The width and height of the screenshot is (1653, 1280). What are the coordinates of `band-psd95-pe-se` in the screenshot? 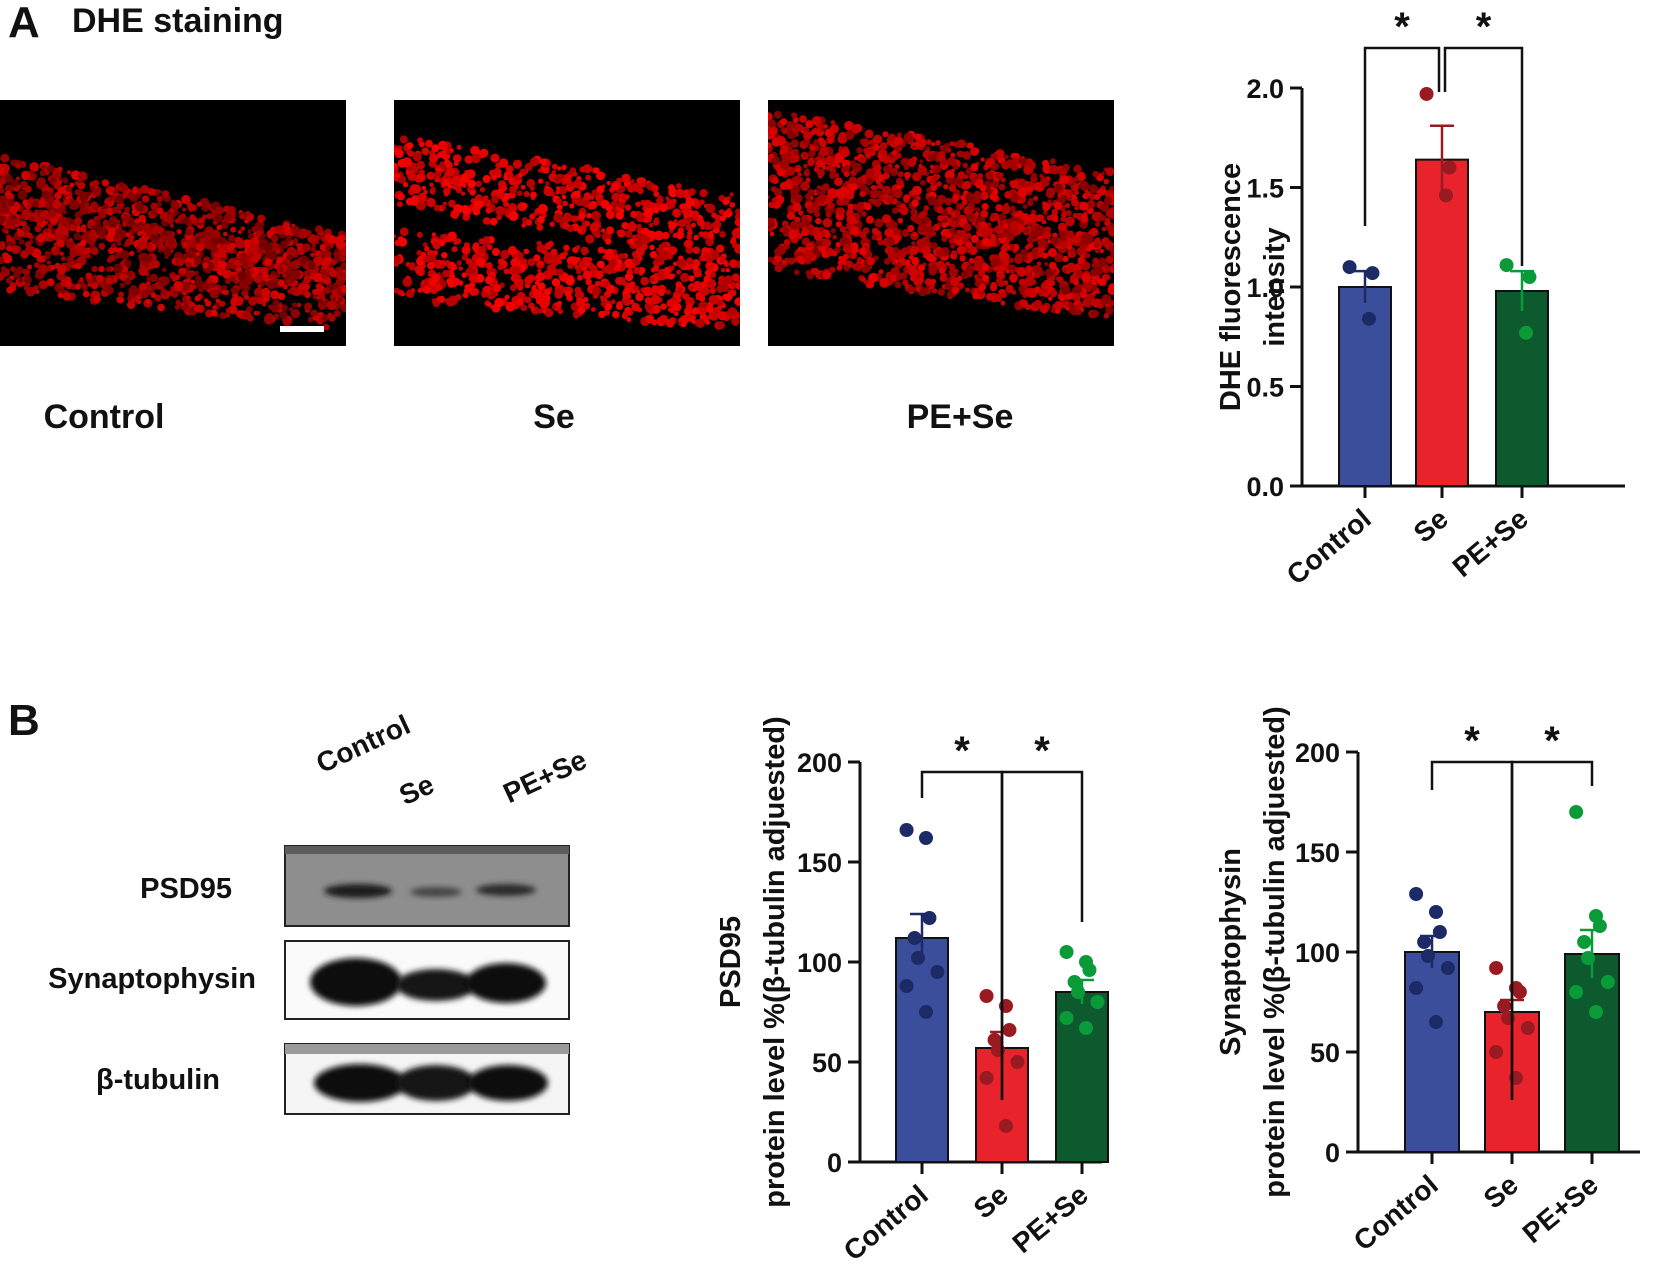 It's located at (506, 890).